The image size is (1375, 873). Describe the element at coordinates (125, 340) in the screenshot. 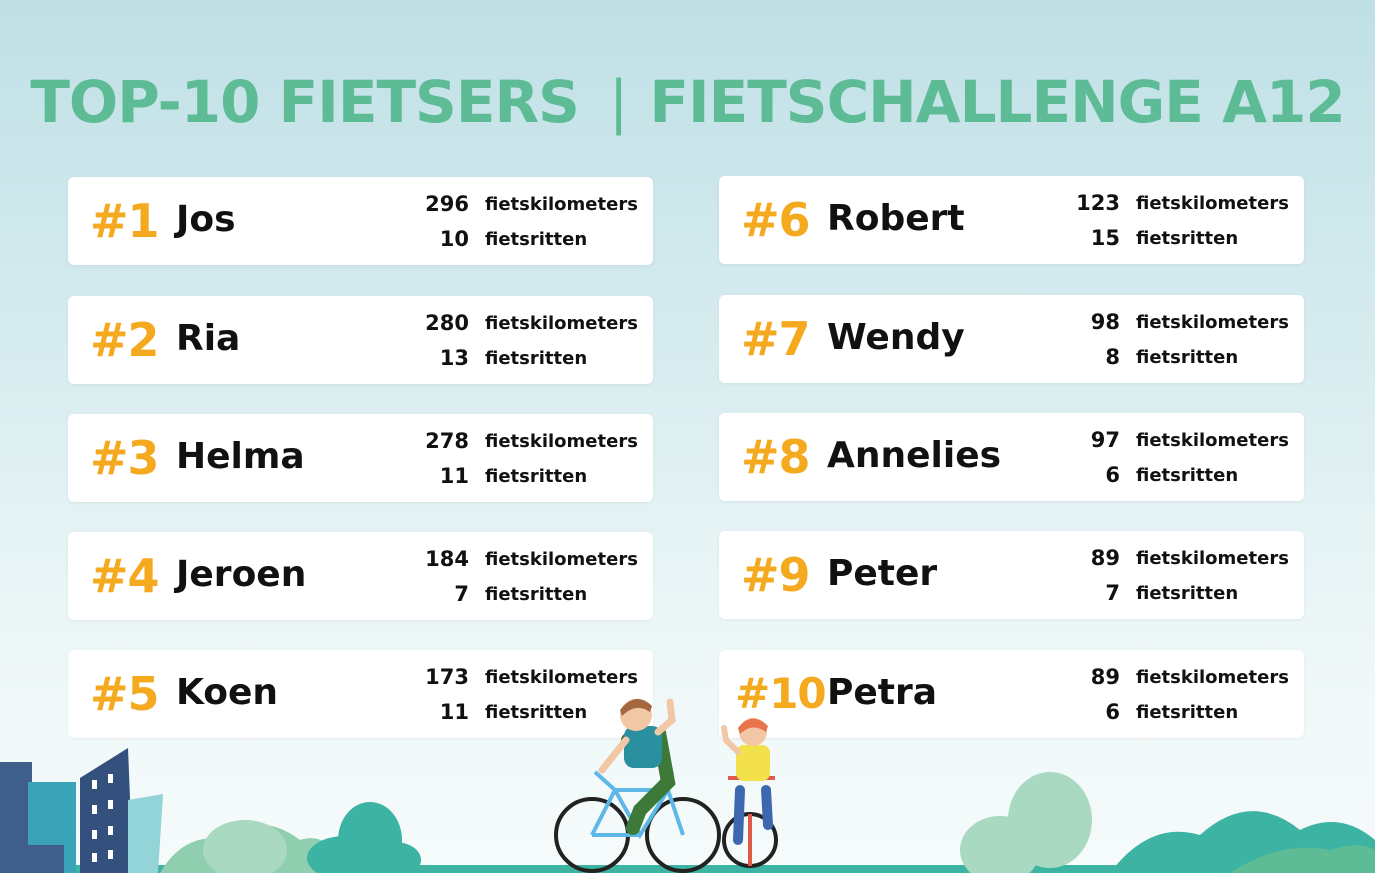

I see `rank-label: #2` at that location.